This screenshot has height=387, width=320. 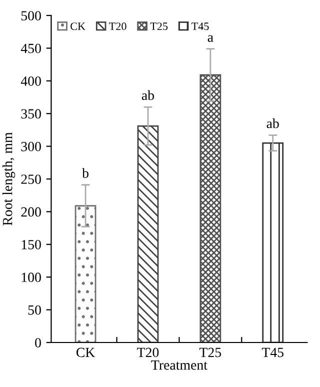 I want to click on legend-label: T25, so click(x=159, y=26).